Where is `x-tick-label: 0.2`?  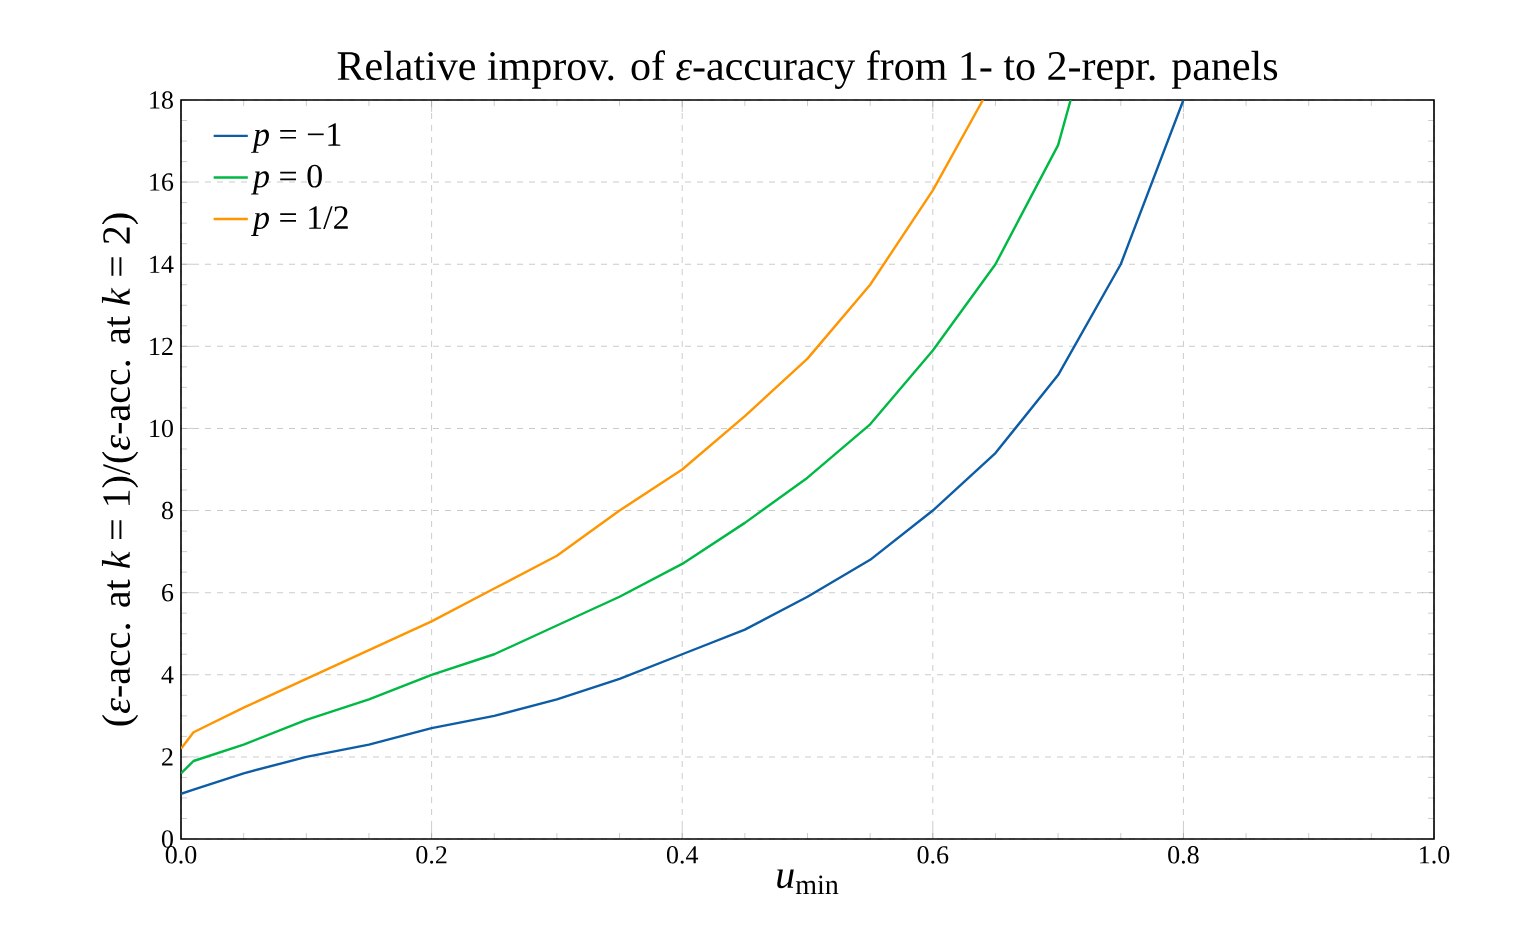 x-tick-label: 0.2 is located at coordinates (431, 855).